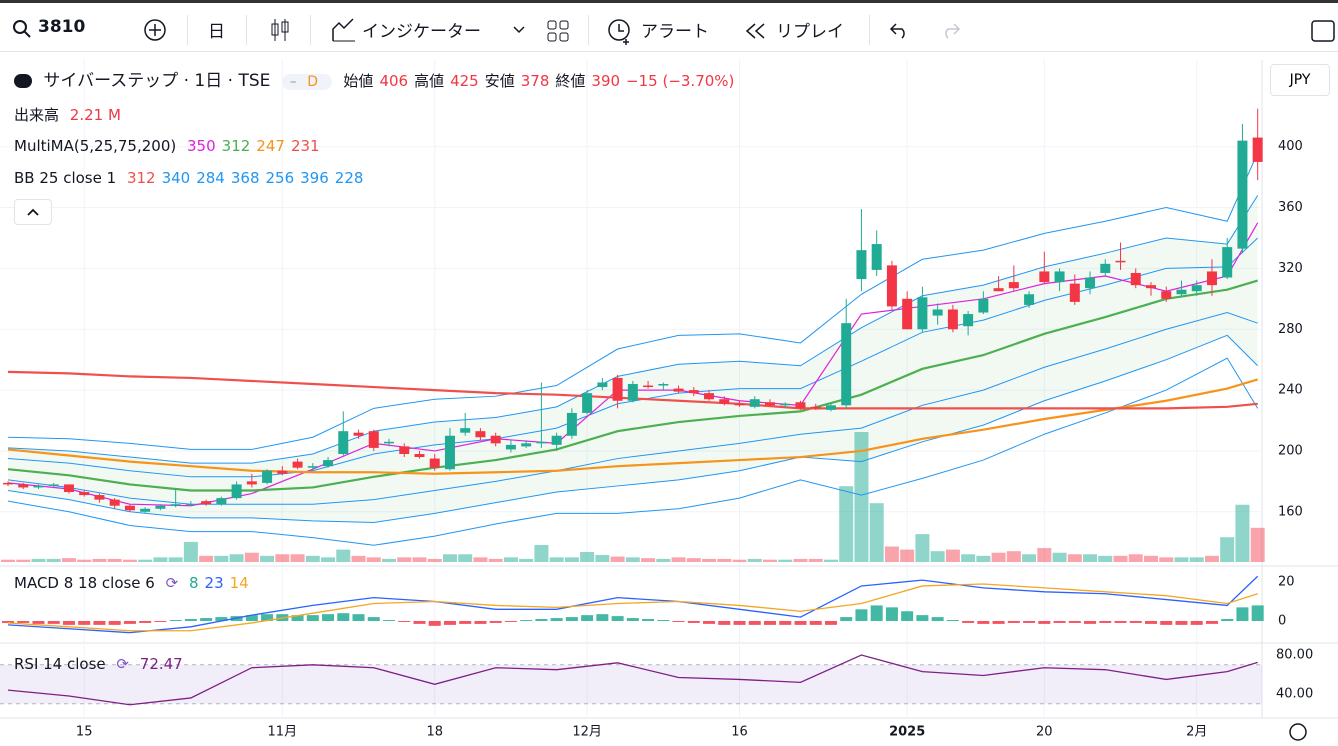  What do you see at coordinates (620, 31) in the screenshot?
I see `alert-icon` at bounding box center [620, 31].